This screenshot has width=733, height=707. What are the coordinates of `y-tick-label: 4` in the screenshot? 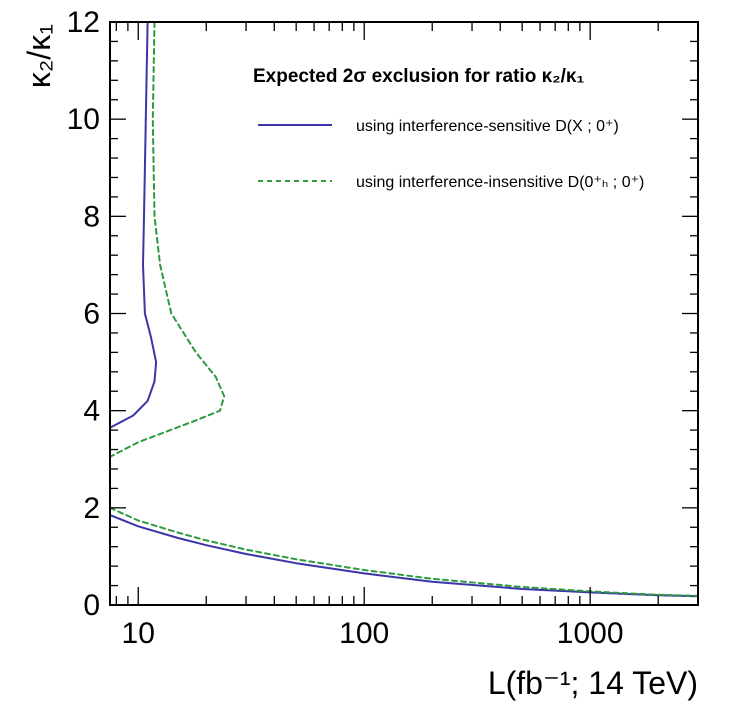 It's located at (91, 411).